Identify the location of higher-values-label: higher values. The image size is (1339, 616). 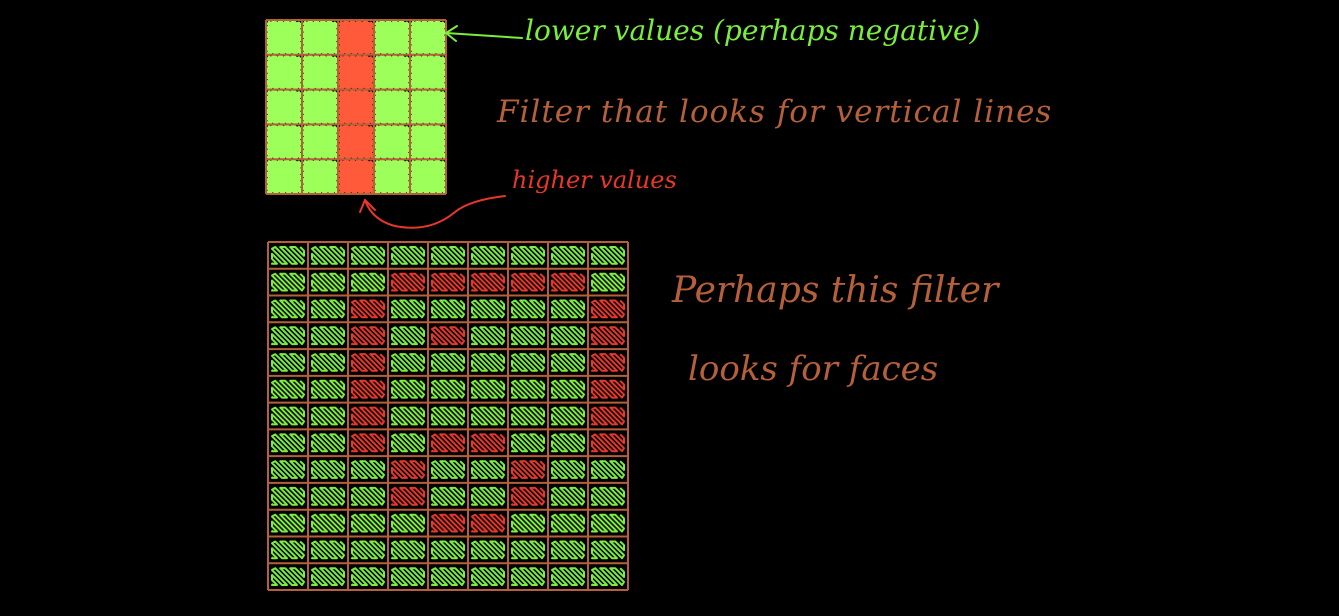
(594, 180).